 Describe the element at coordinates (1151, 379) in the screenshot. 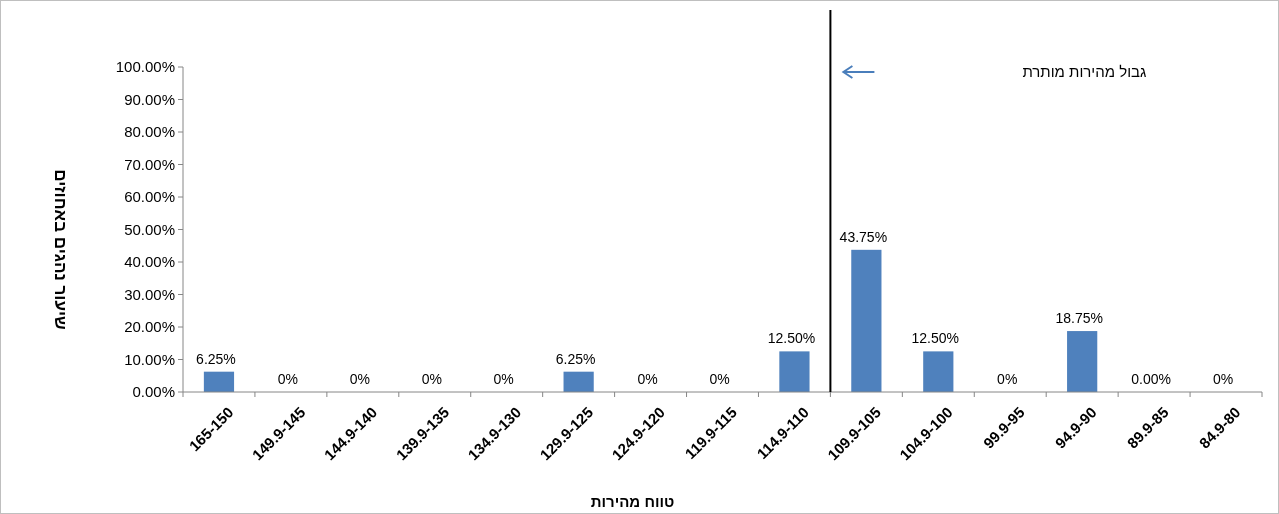

I see `data-label: 0.00%` at that location.